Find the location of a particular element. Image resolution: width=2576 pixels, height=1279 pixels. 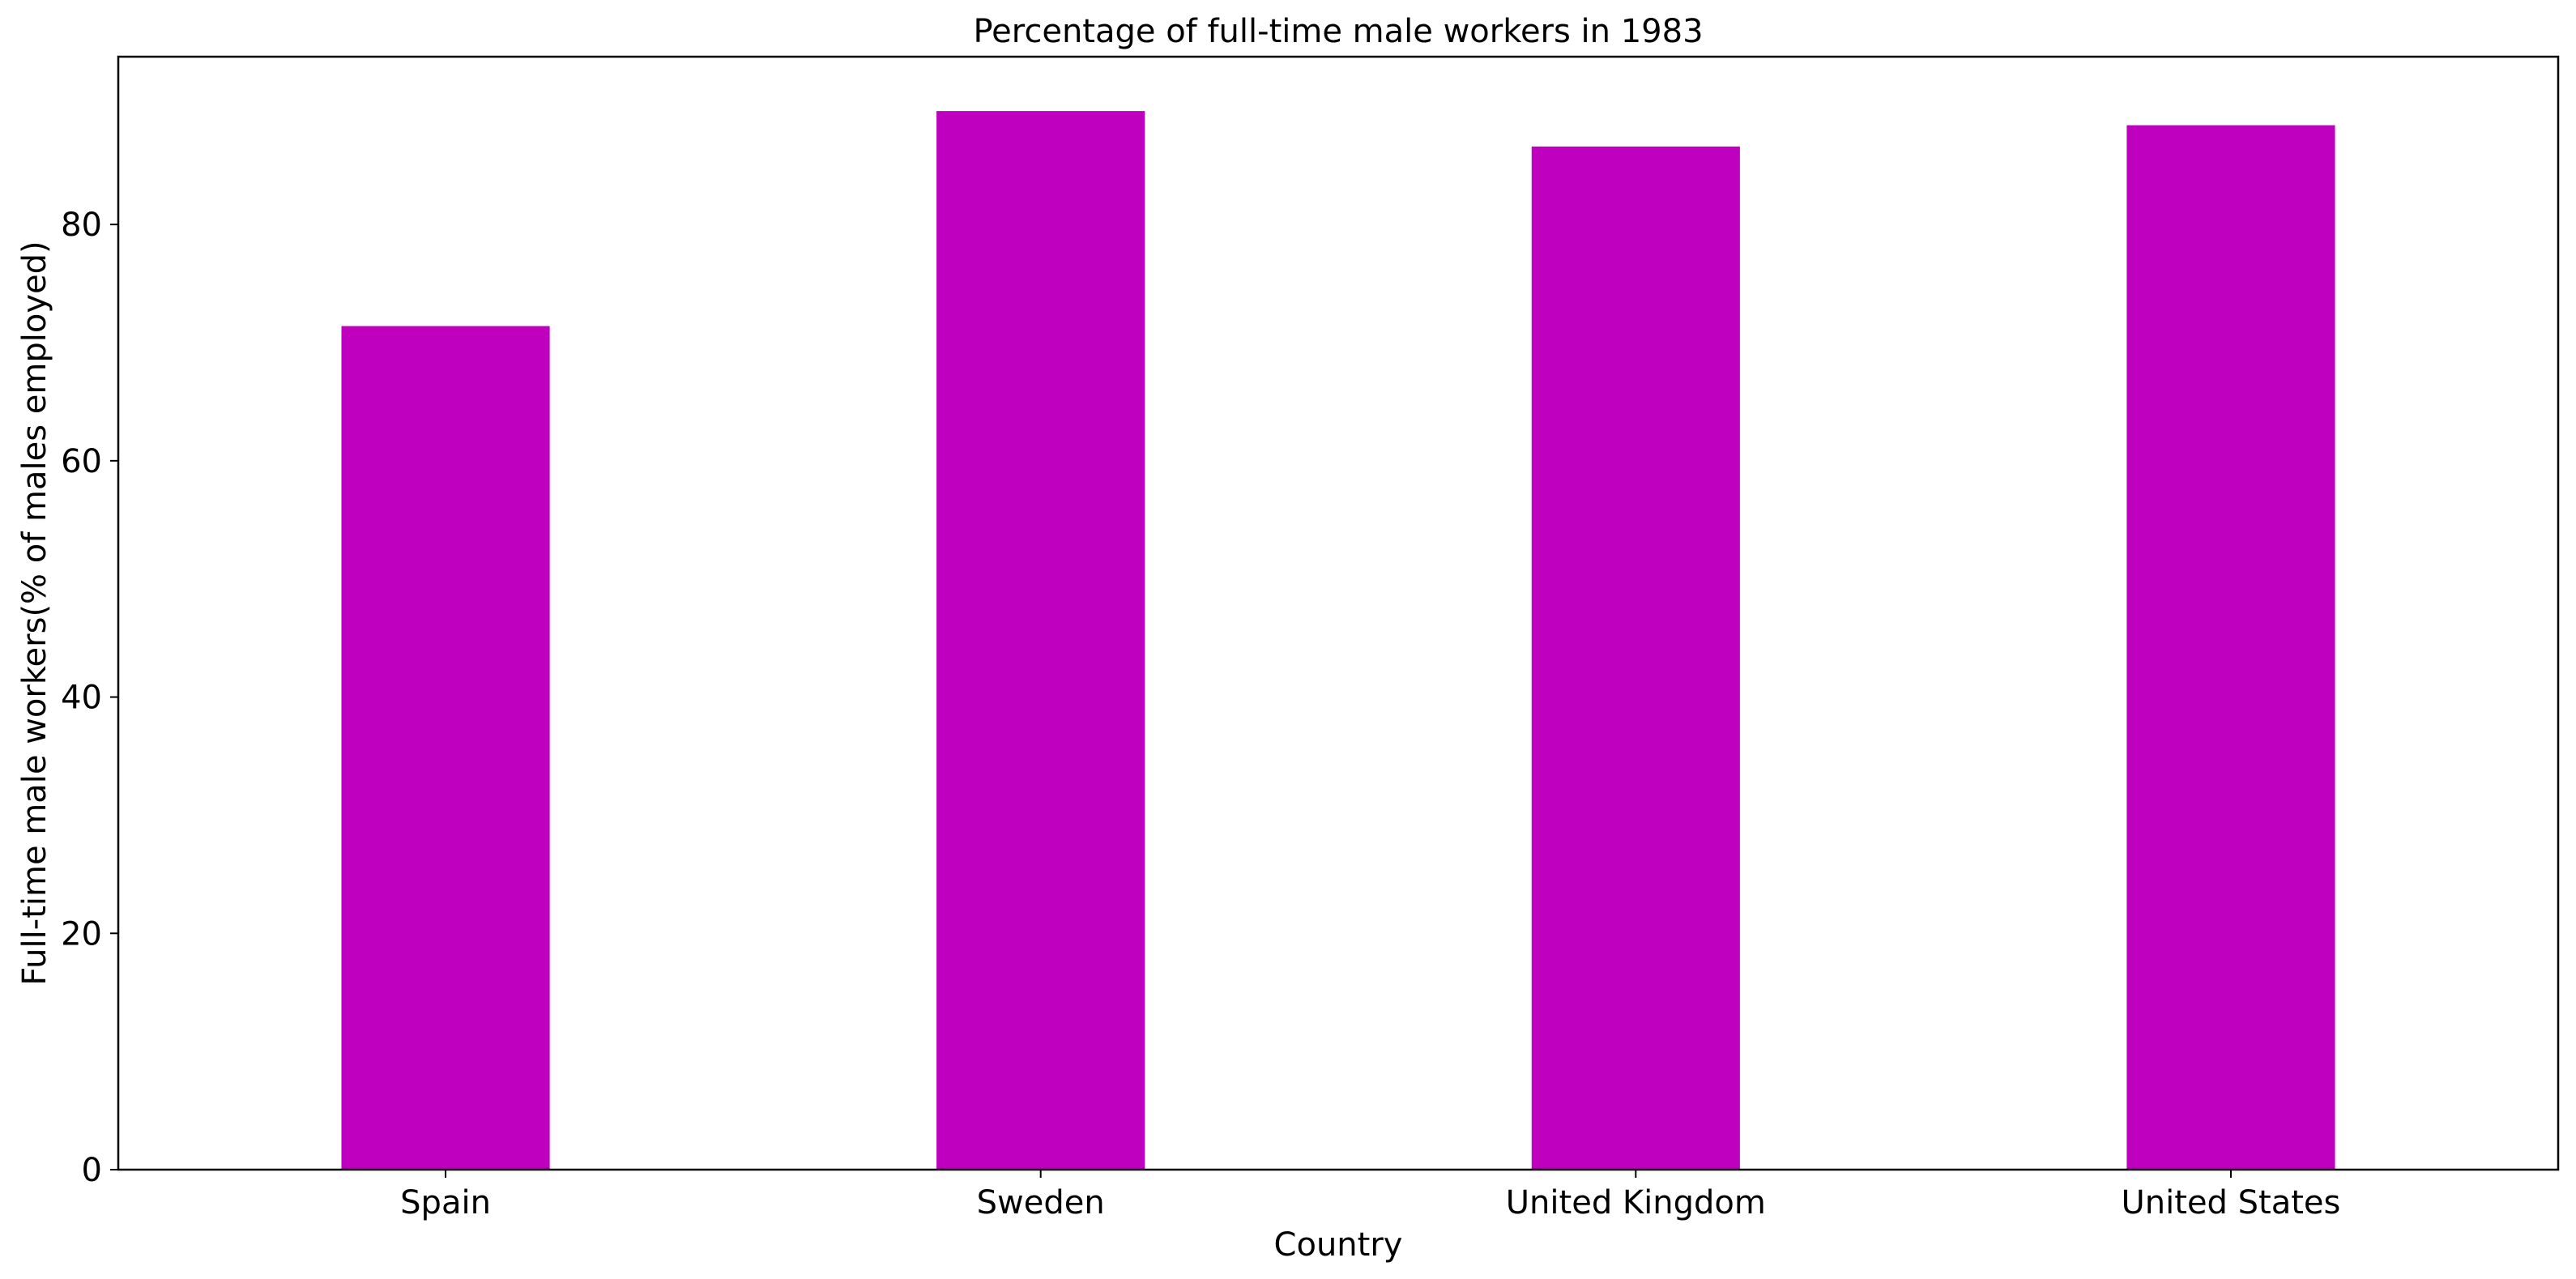

y-tick-label: 20 is located at coordinates (81, 934).